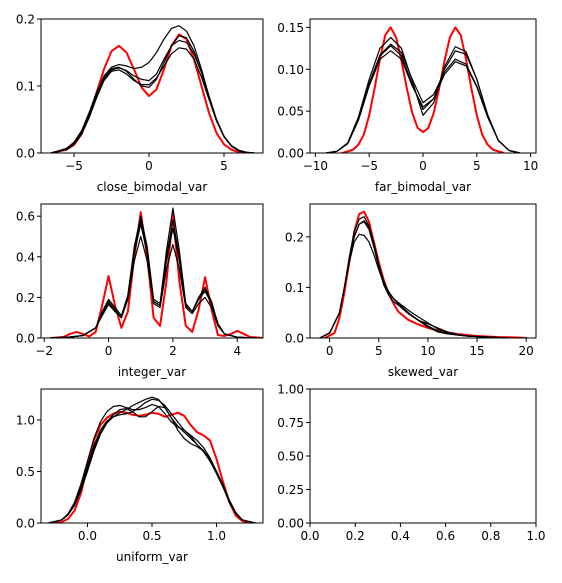 The height and width of the screenshot is (583, 562). What do you see at coordinates (237, 351) in the screenshot?
I see `x-tick-label: 4` at bounding box center [237, 351].